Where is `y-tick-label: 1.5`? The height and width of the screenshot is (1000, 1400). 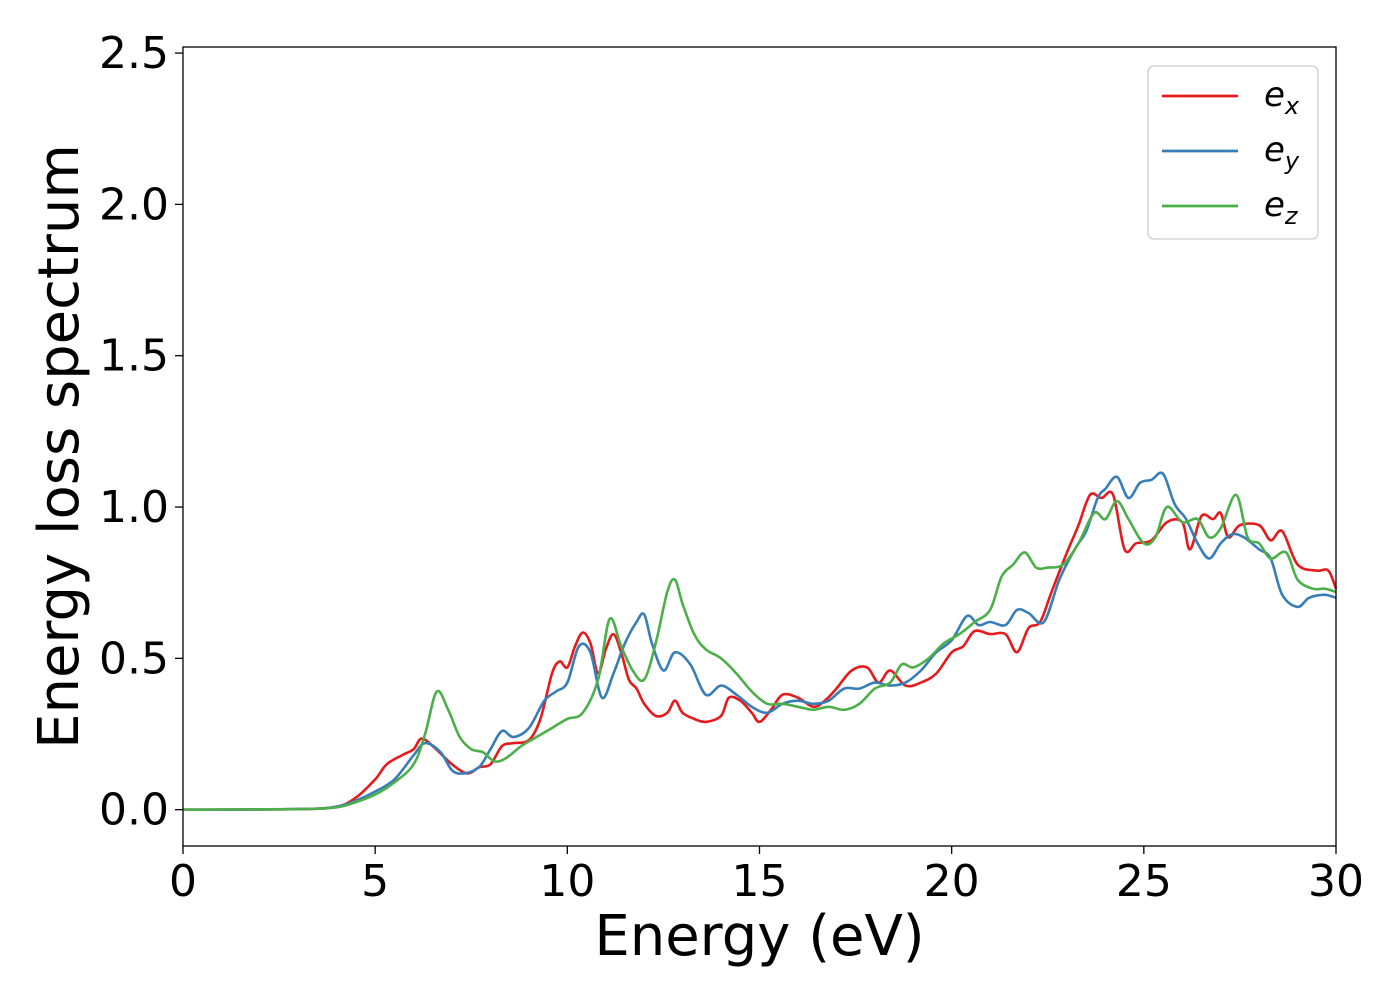
y-tick-label: 1.5 is located at coordinates (134, 356).